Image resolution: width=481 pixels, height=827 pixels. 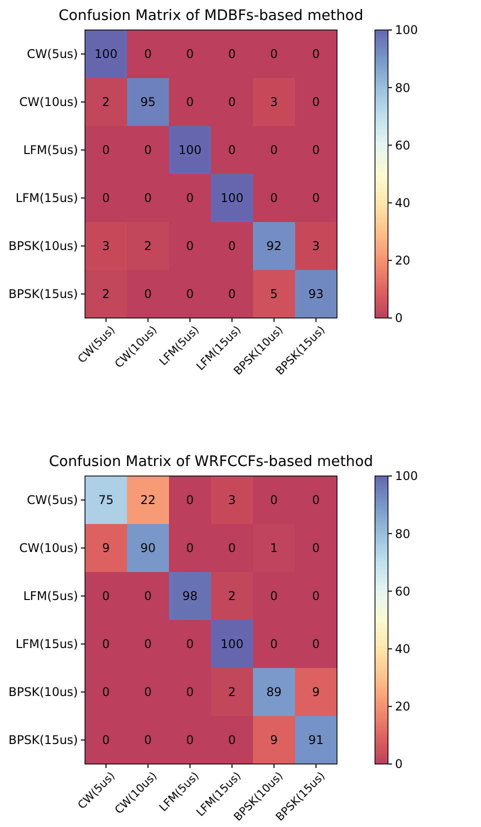 I want to click on data-label: 98, so click(x=190, y=596).